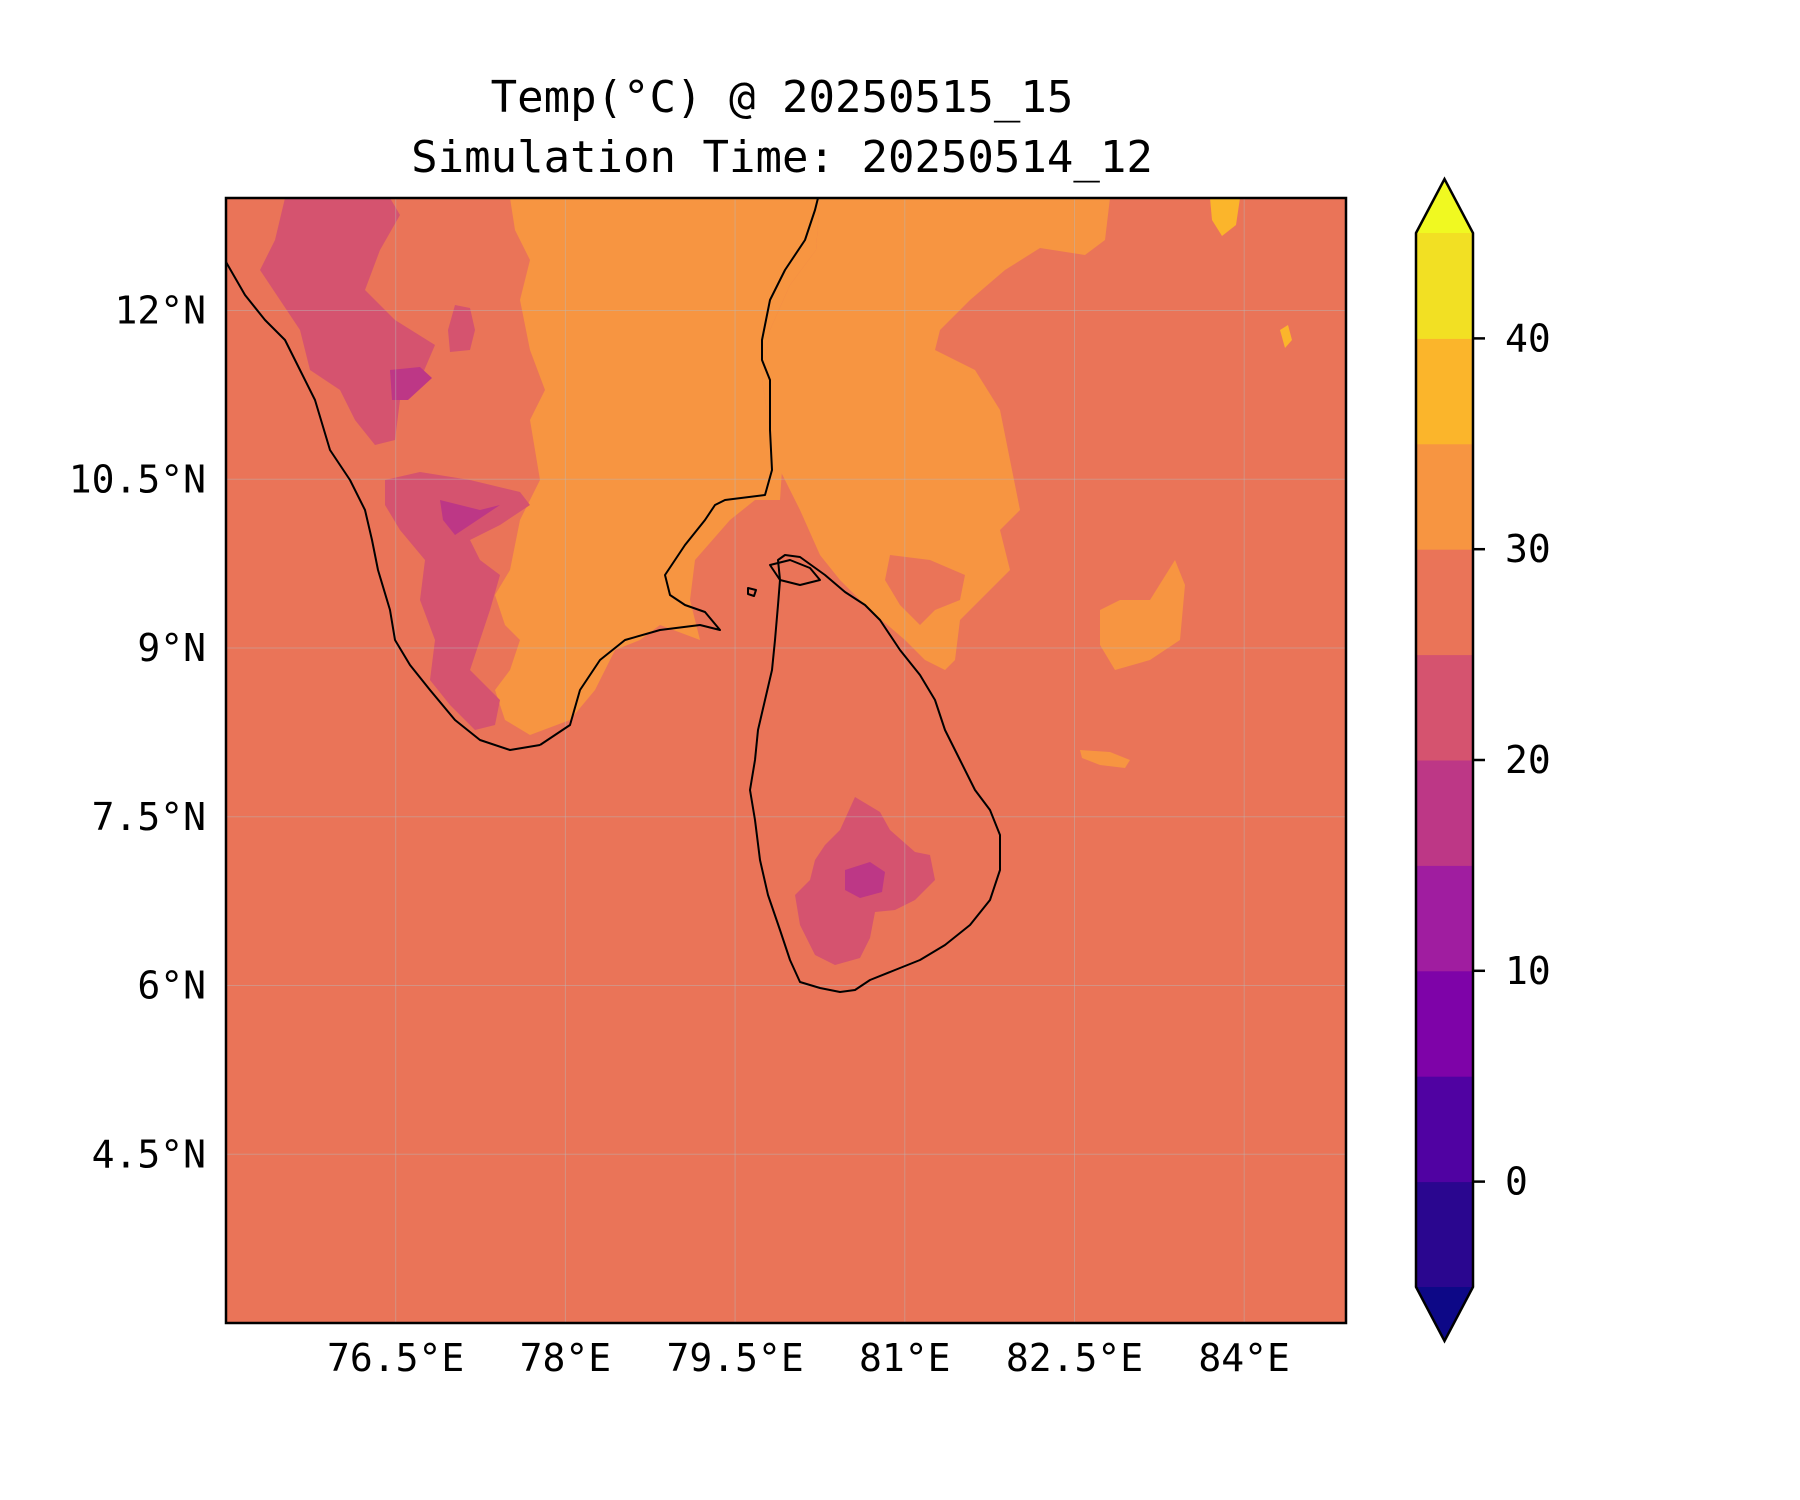 Image resolution: width=1800 pixels, height=1500 pixels. I want to click on lat-tick-label: 10.5°N, so click(137, 479).